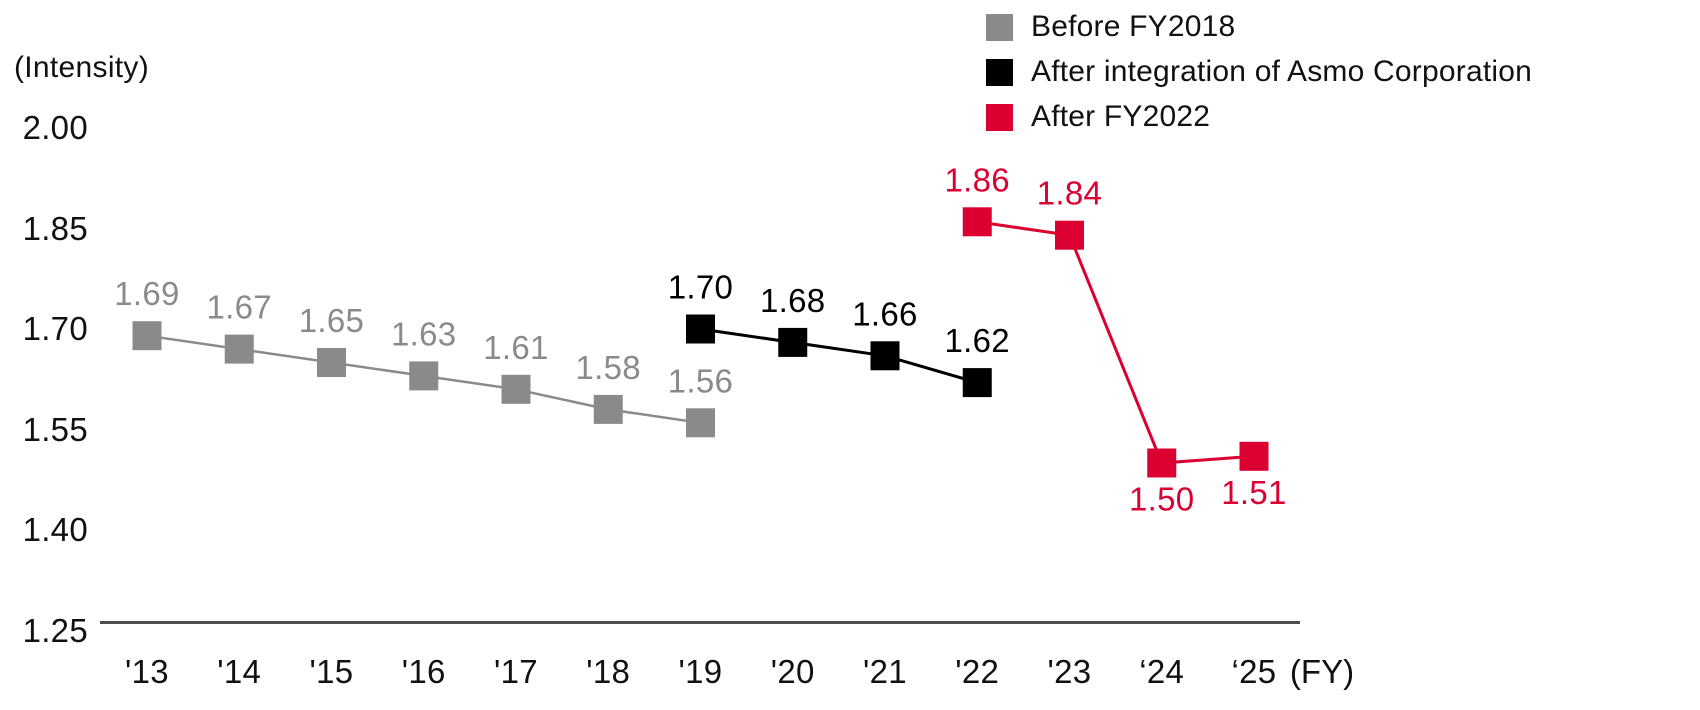 The image size is (1700, 710). What do you see at coordinates (55, 630) in the screenshot?
I see `y-tick-label: 1.25` at bounding box center [55, 630].